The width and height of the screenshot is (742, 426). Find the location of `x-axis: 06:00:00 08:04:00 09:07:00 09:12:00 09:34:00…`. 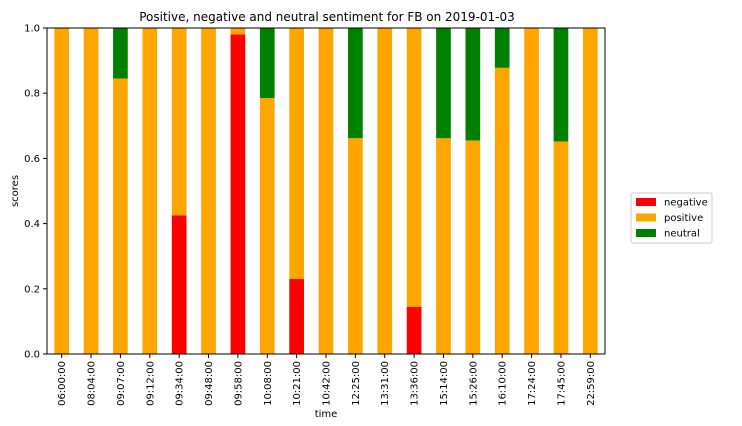

x-axis: 06:00:00 08:04:00 09:07:00 09:12:00 09:34:00… is located at coordinates (327, 380).